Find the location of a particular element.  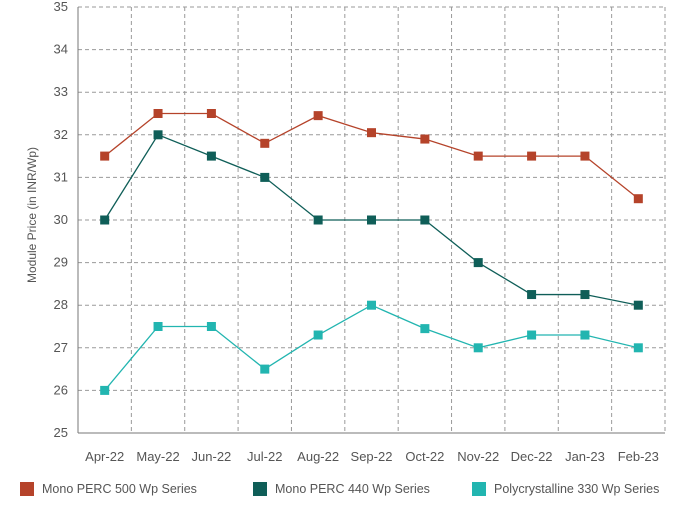

legend-item-mono-perc-500: Mono PERC 500 Wp Series is located at coordinates (108, 489).